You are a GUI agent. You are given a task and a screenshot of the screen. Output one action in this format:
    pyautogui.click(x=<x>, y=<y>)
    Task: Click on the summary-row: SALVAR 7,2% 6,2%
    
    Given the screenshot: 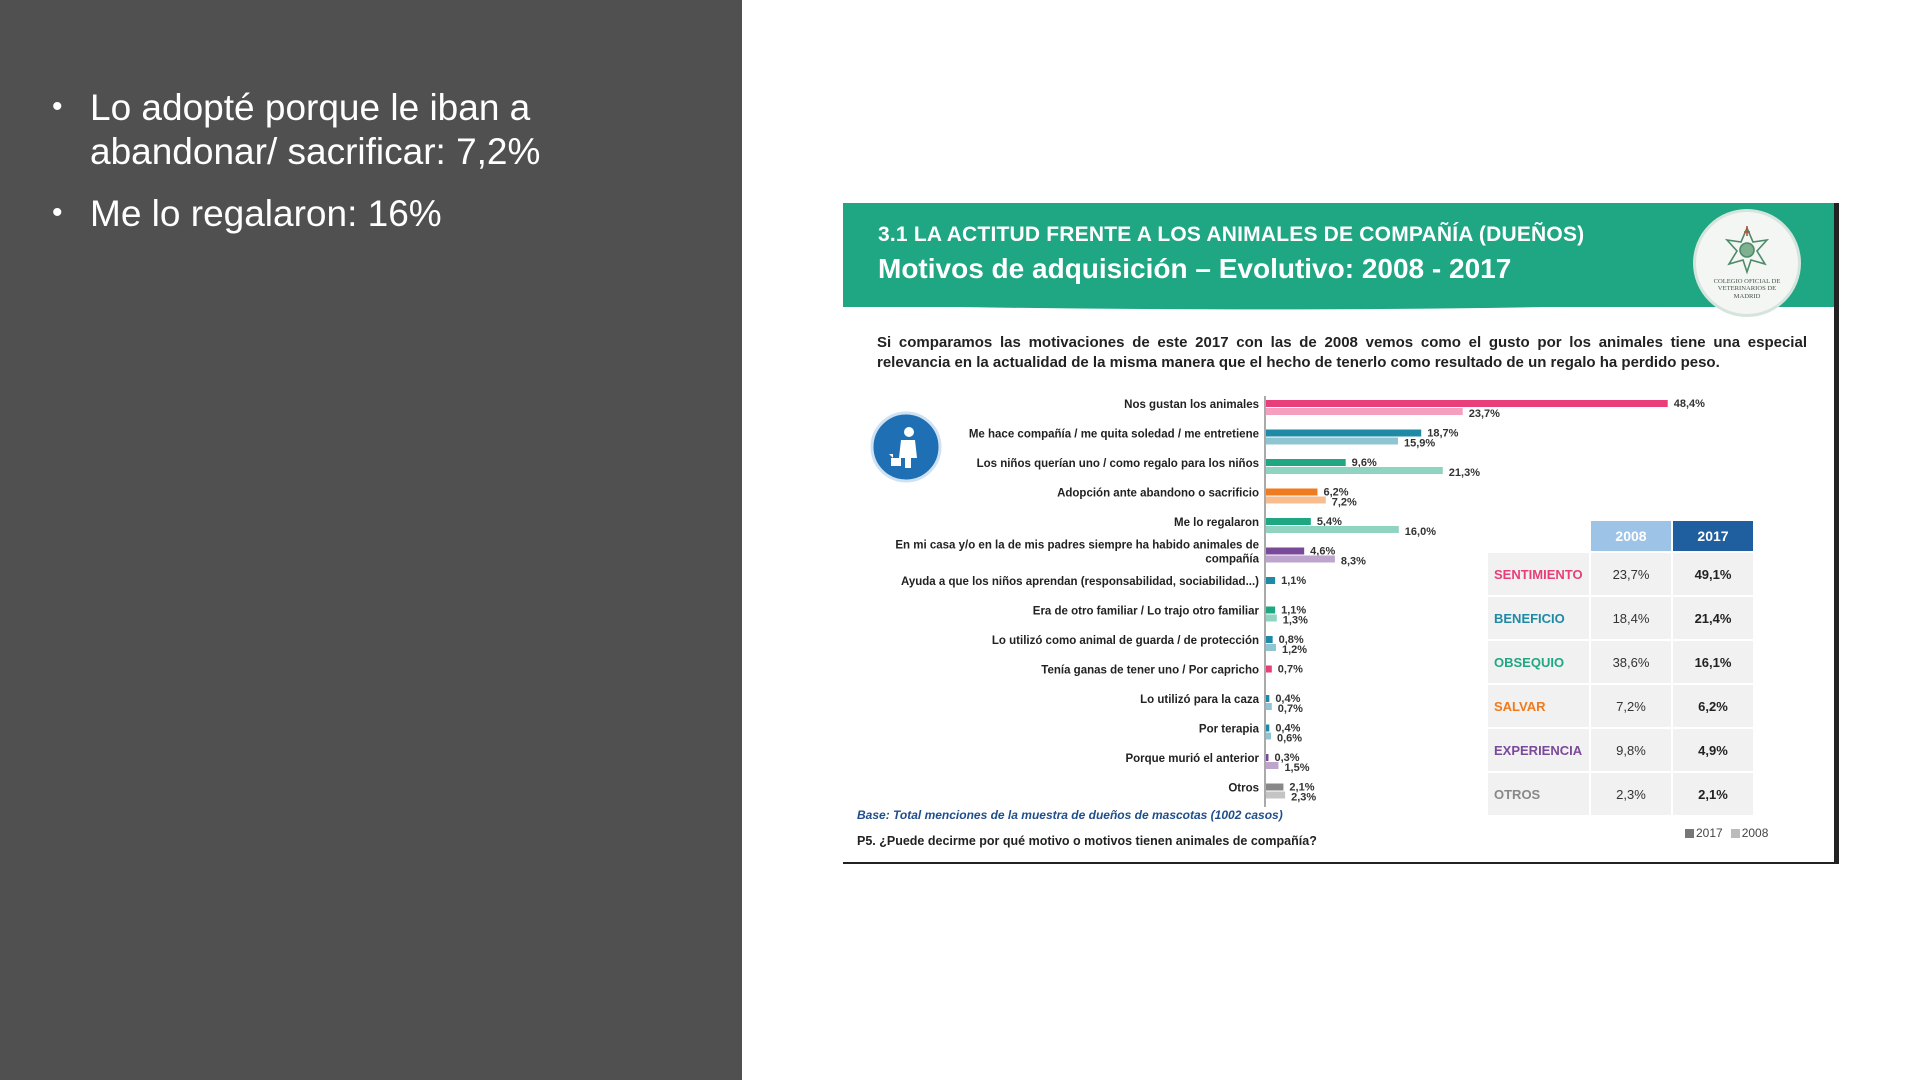 What is the action you would take?
    pyautogui.click(x=1620, y=706)
    